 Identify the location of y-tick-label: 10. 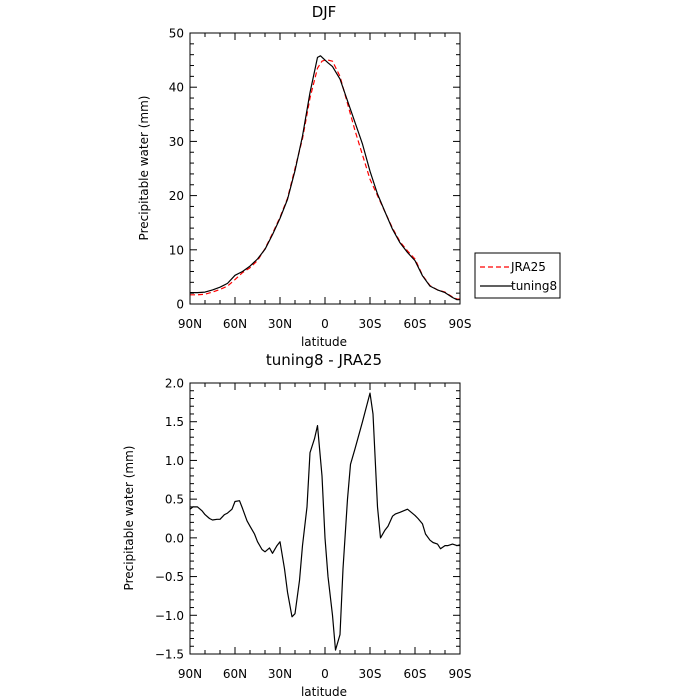
(176, 250).